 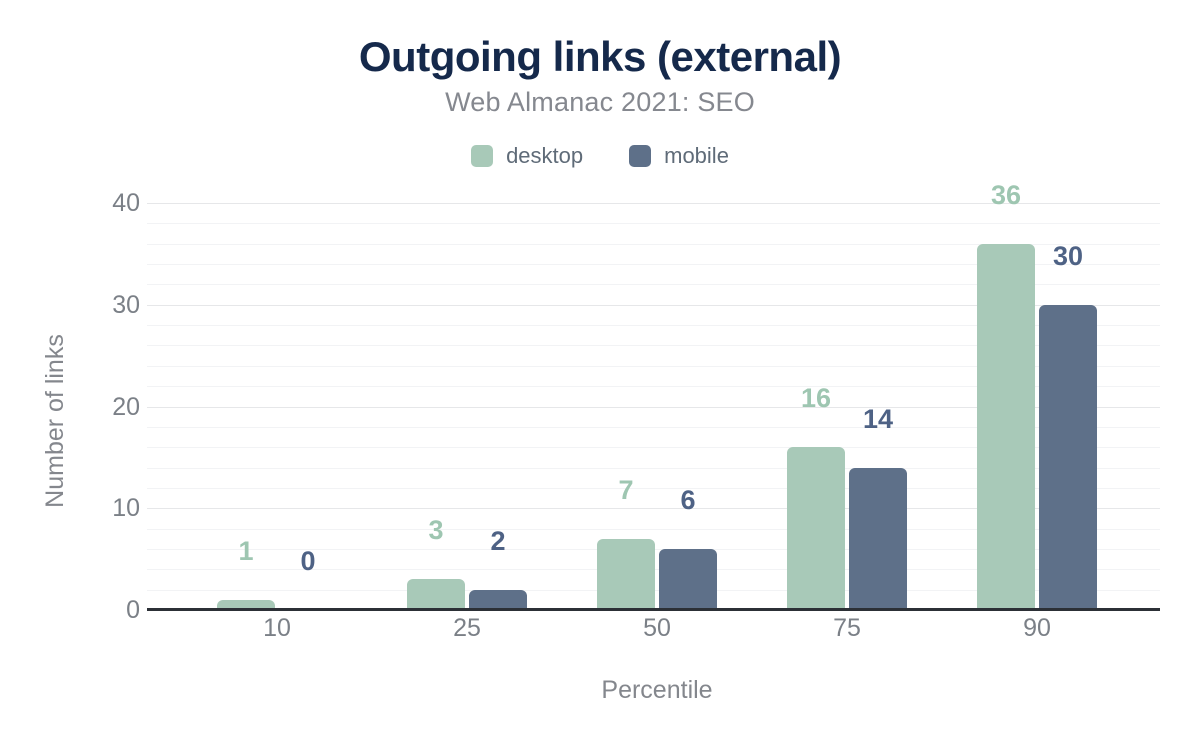 What do you see at coordinates (246, 551) in the screenshot?
I see `data-label-desktop-p10: 1` at bounding box center [246, 551].